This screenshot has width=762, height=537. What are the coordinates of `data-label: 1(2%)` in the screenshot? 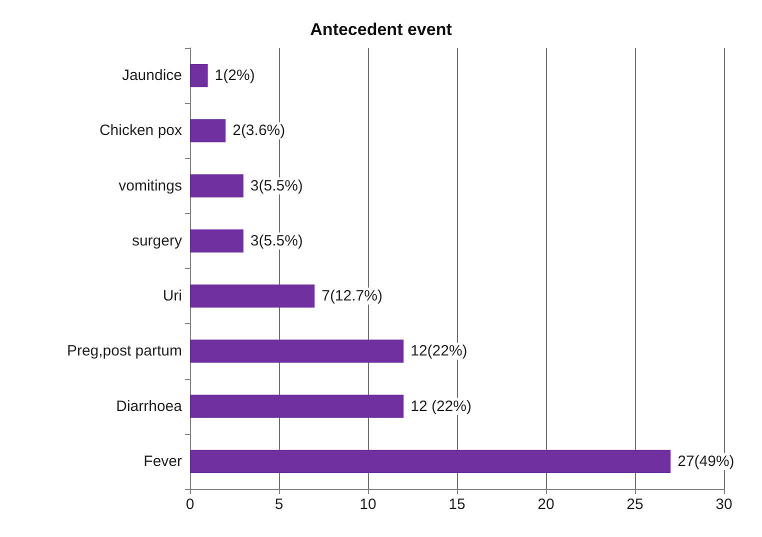 It's located at (234, 75).